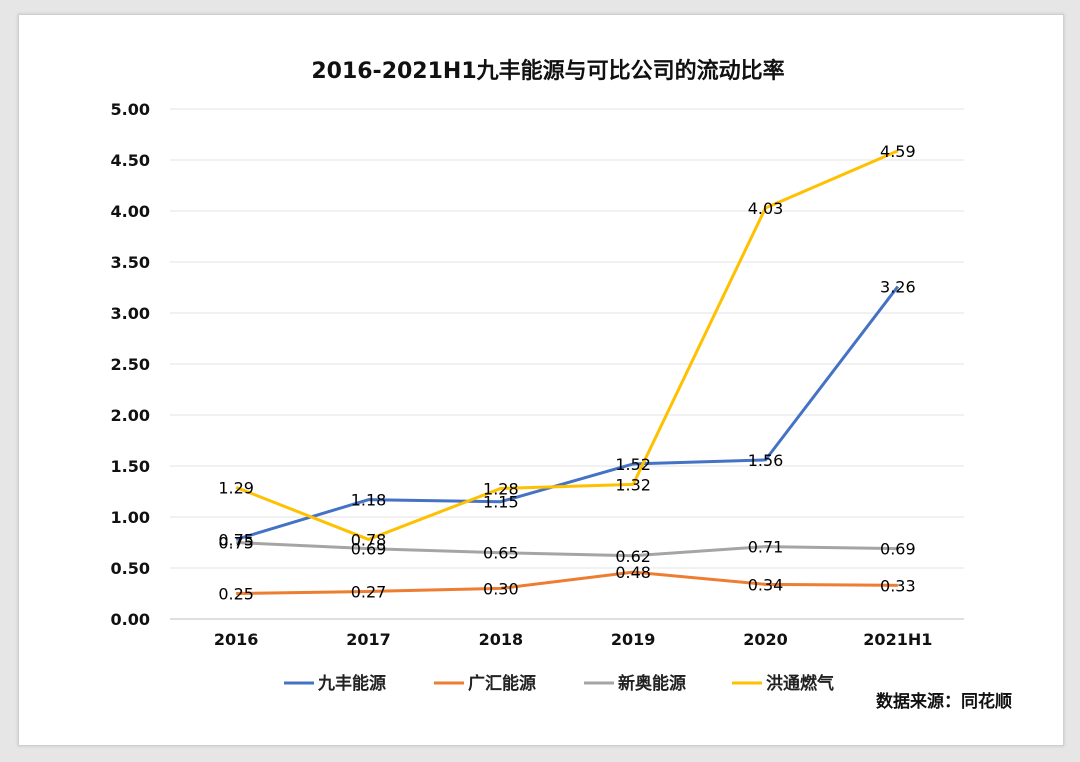 This screenshot has height=762, width=1080. Describe the element at coordinates (130, 568) in the screenshot. I see `y-tick-label: 0.50` at that location.